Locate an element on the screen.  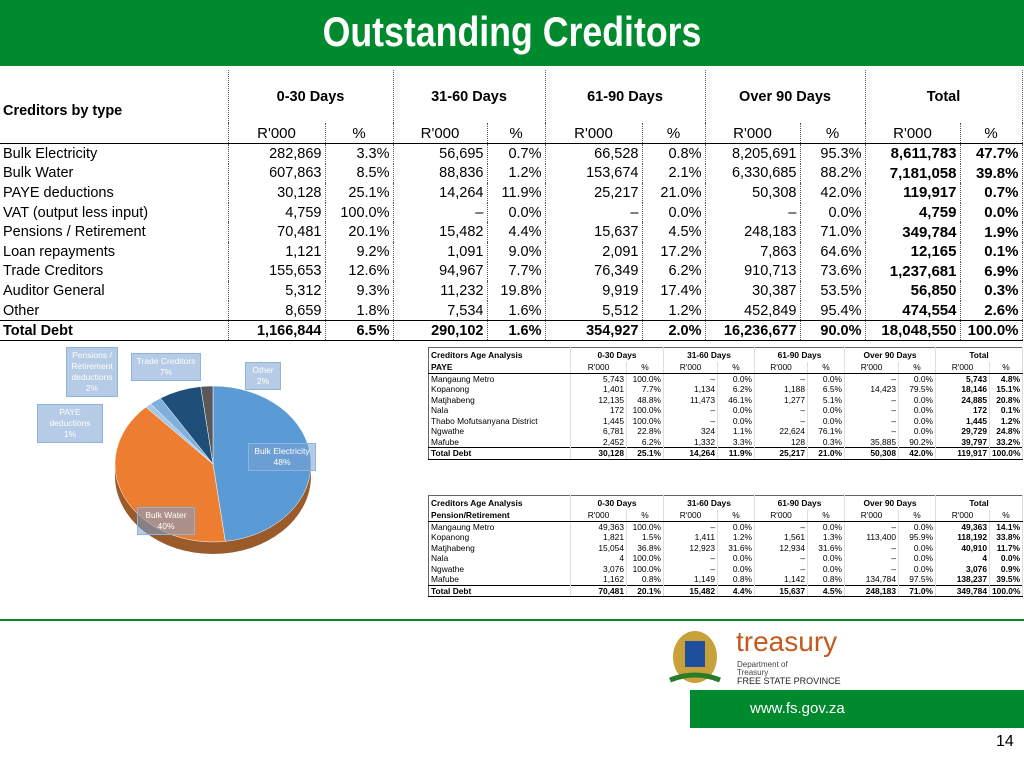
cell: 2.1% is located at coordinates (674, 173).